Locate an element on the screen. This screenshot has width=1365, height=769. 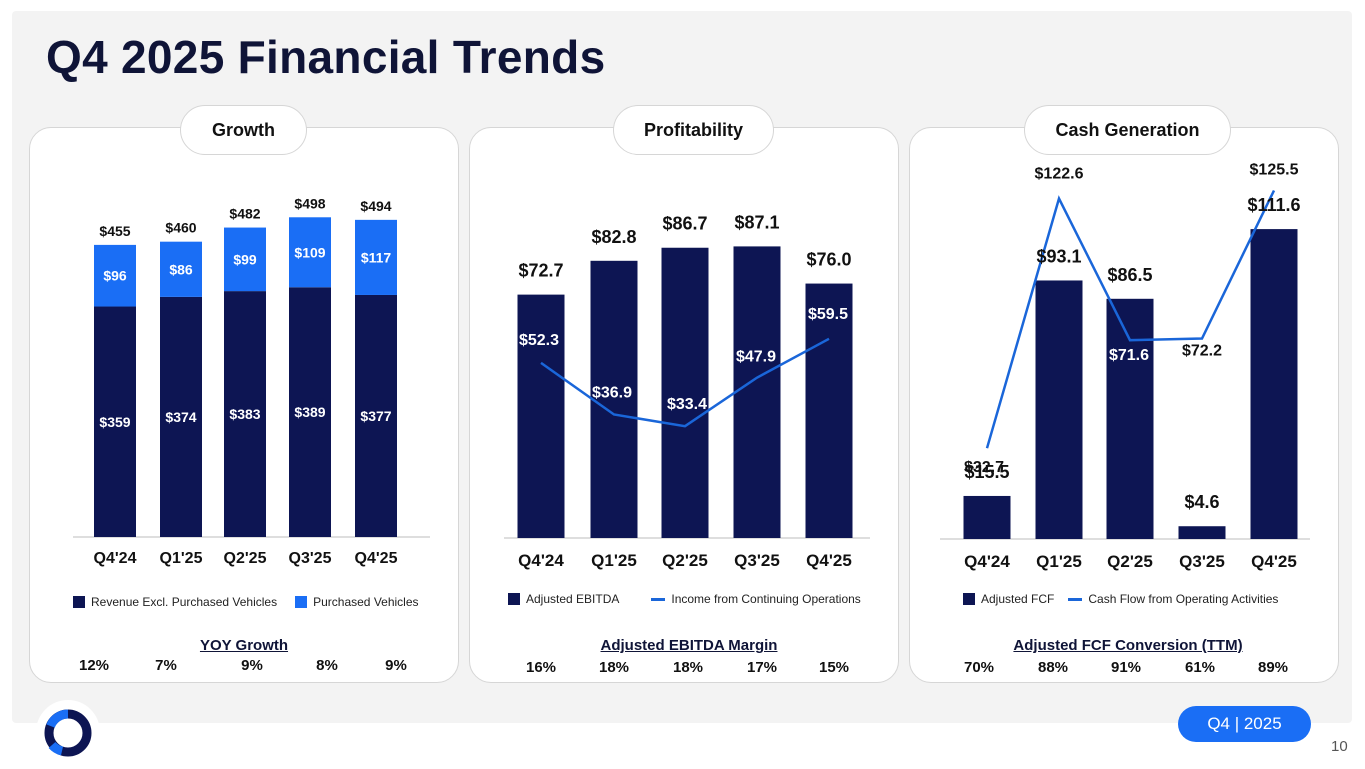
fcf-bar-label: $15.5 is located at coordinates (986, 472).